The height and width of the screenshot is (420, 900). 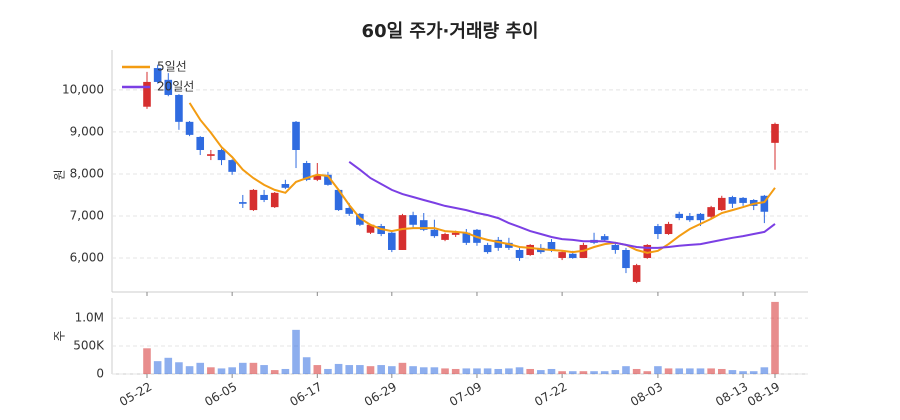 I want to click on x-tick-label: 08-03, so click(x=646, y=395).